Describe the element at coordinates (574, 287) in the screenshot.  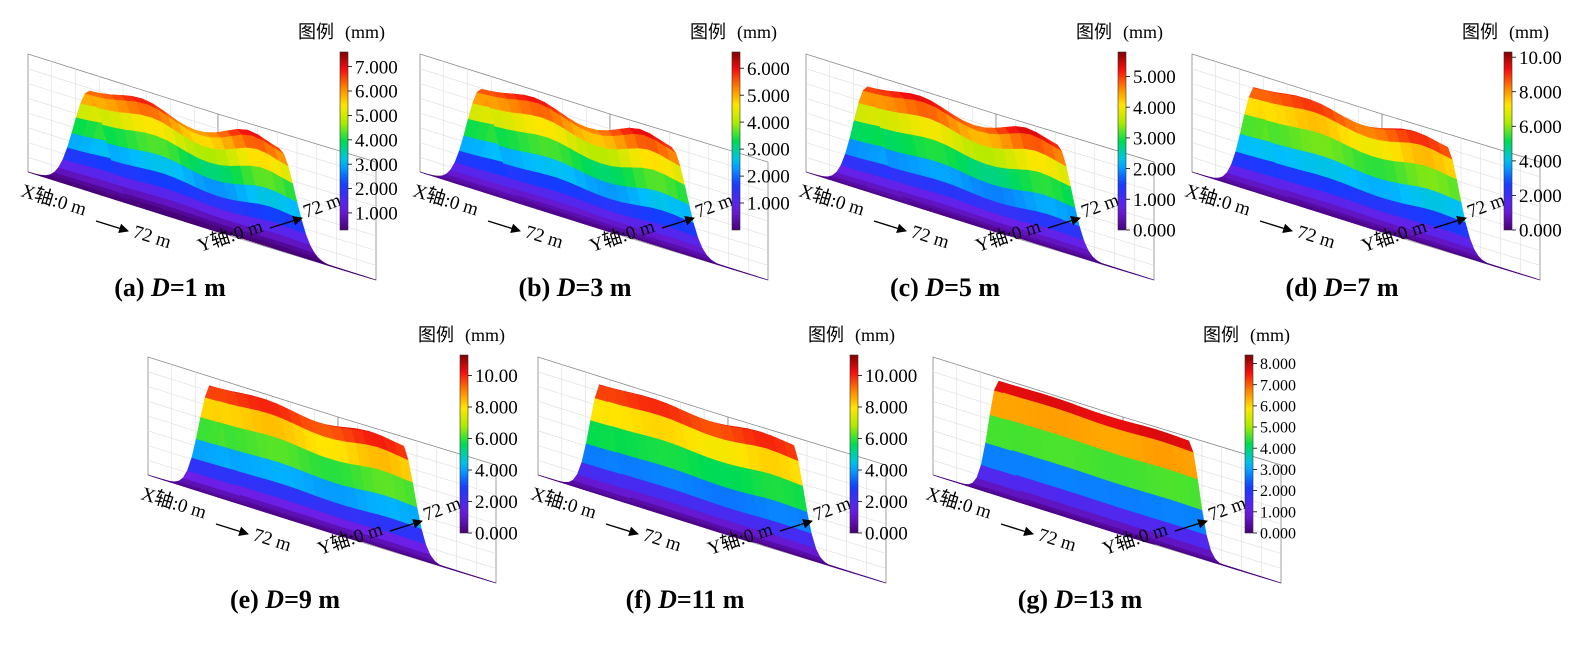
I see `panel-caption: (b) D=3 m` at that location.